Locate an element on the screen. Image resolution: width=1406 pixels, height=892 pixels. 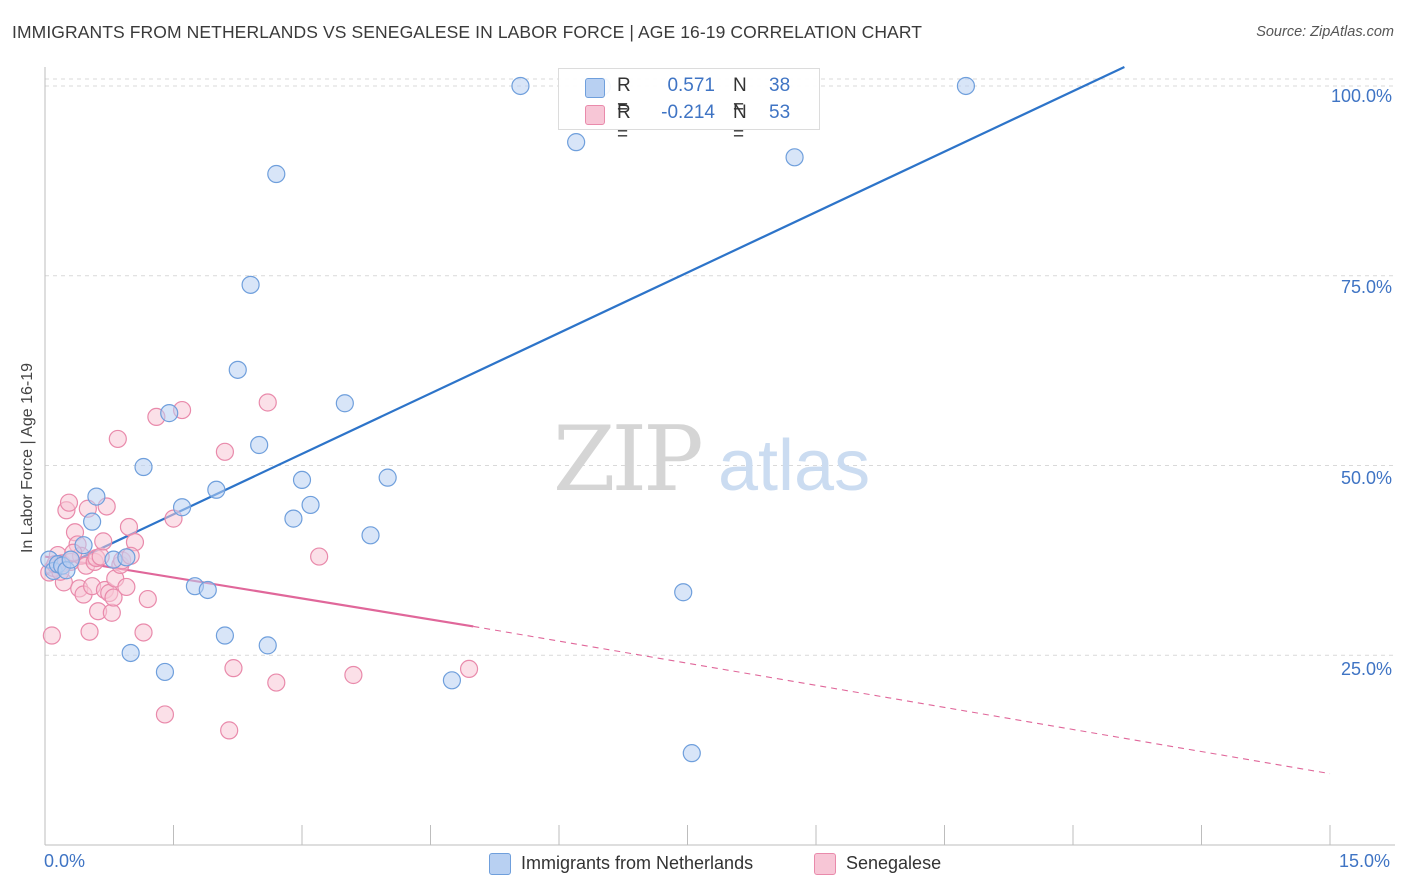
legend-label: Immigrants from Netherlands is located at coordinates (637, 863).